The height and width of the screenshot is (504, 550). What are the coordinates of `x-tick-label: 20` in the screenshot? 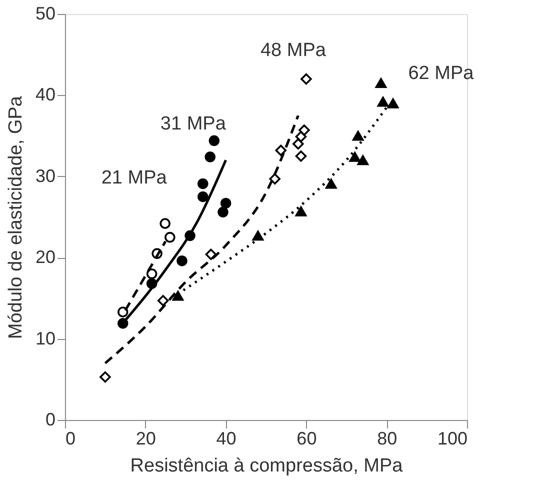 It's located at (146, 438).